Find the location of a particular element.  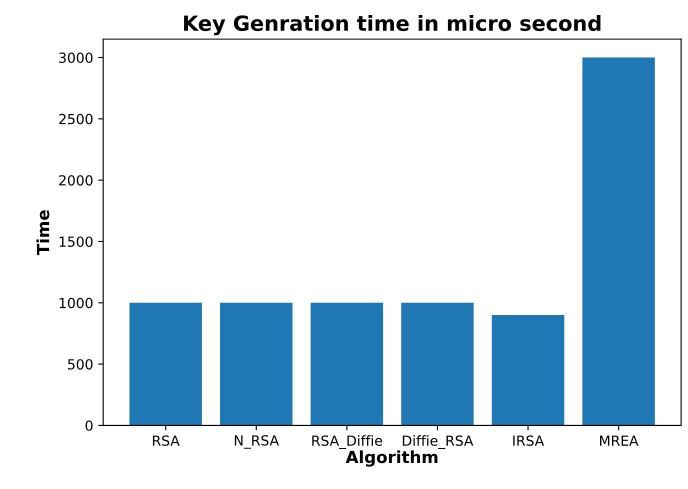

x-tick-label: N_RSA is located at coordinates (256, 442).